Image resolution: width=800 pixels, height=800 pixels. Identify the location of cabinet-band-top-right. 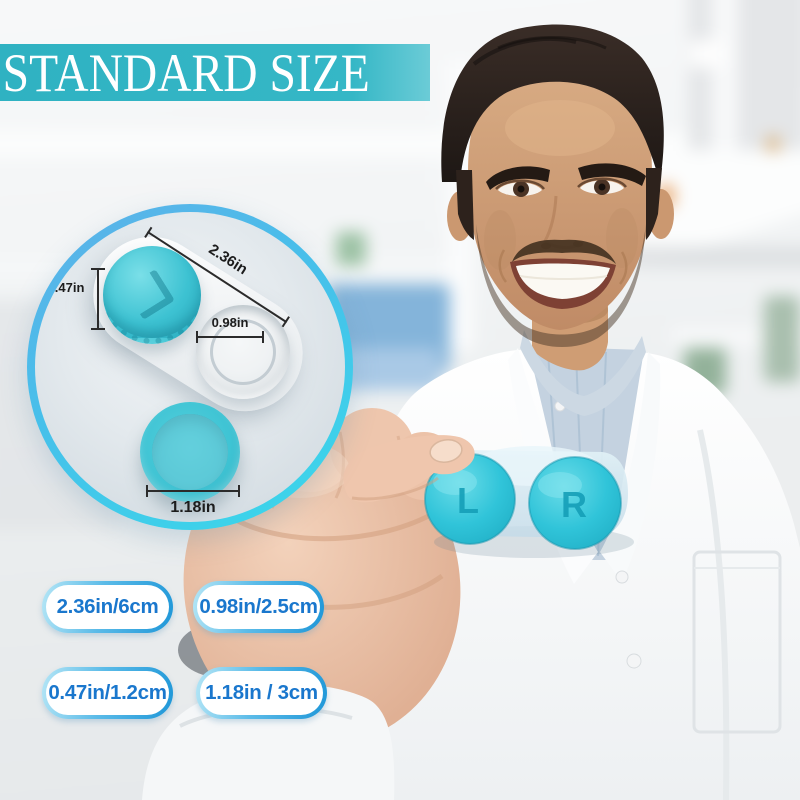
(744, 75).